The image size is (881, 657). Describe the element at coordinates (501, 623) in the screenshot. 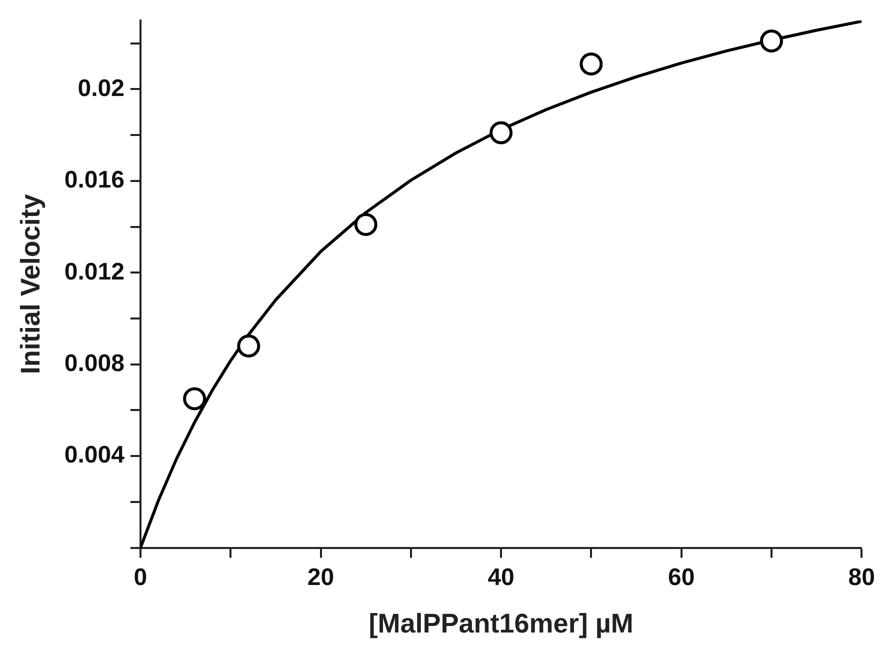

I see `x-axis-title: [MalPPant16mer] µM` at that location.